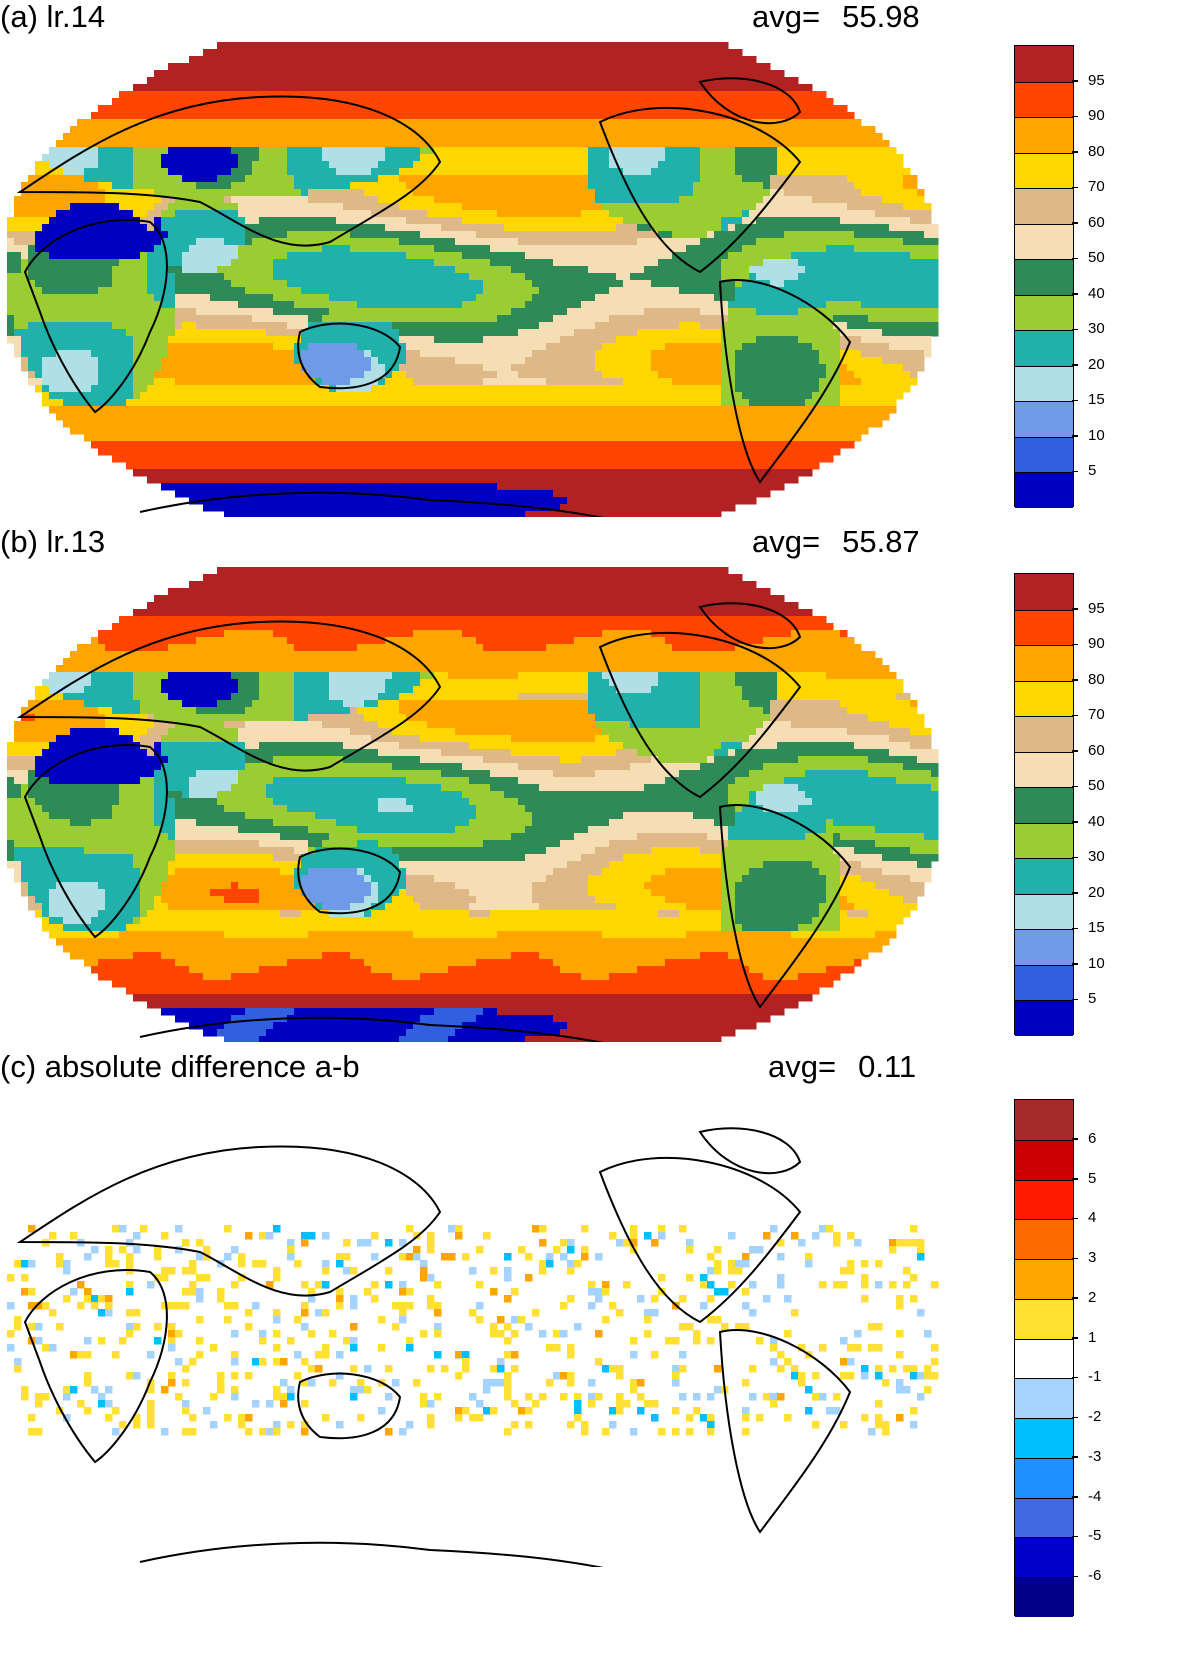  I want to click on colorbar-label: -6, so click(1095, 1576).